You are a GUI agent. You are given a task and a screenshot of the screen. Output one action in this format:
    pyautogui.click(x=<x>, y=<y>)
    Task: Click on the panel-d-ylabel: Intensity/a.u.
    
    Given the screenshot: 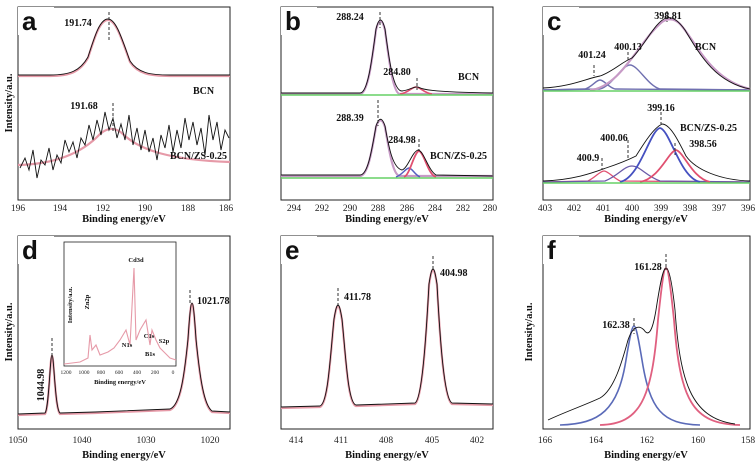 What is the action you would take?
    pyautogui.click(x=9, y=331)
    